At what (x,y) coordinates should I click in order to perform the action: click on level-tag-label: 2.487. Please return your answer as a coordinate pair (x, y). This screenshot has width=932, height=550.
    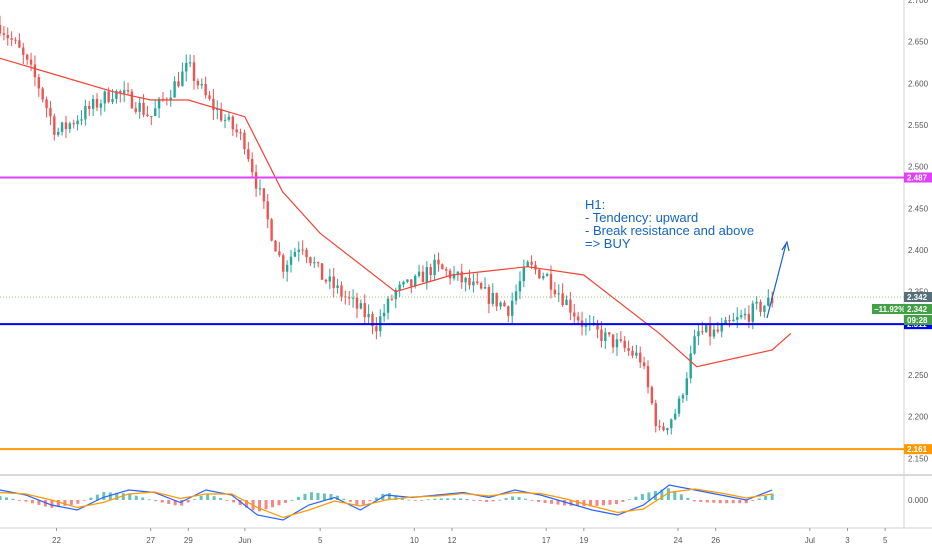
    Looking at the image, I should click on (917, 178).